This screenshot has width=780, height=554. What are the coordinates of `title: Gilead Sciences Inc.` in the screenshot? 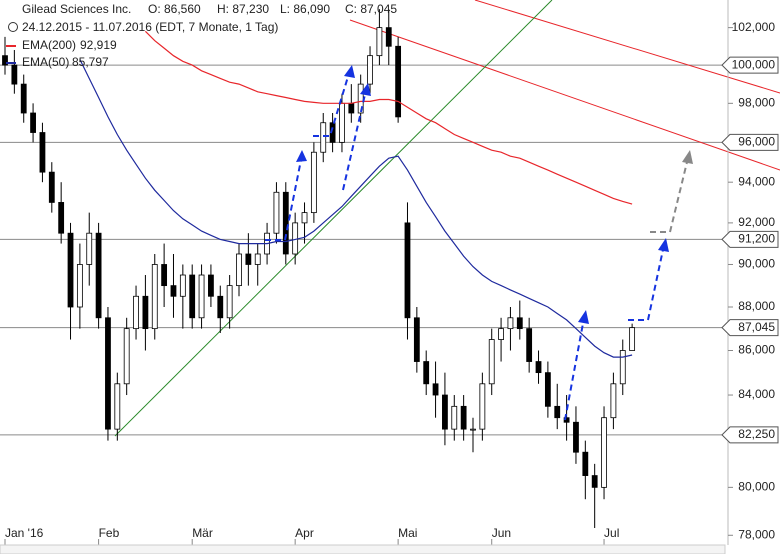 It's located at (76, 9).